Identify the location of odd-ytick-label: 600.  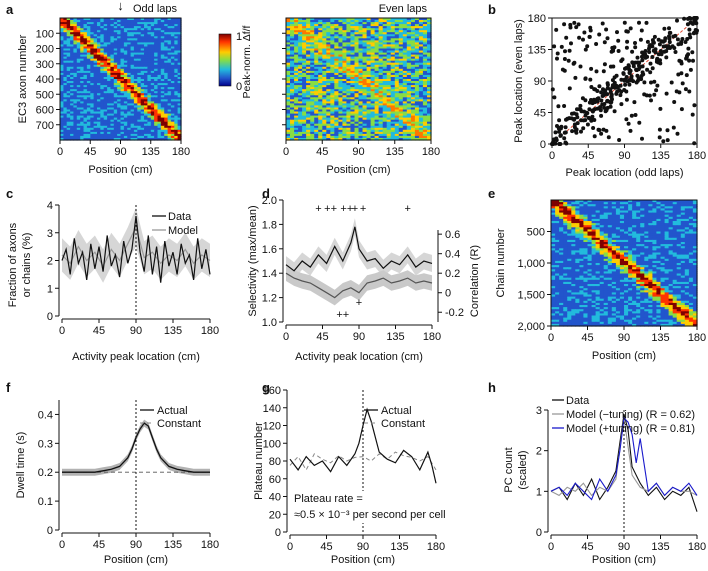
(45, 111).